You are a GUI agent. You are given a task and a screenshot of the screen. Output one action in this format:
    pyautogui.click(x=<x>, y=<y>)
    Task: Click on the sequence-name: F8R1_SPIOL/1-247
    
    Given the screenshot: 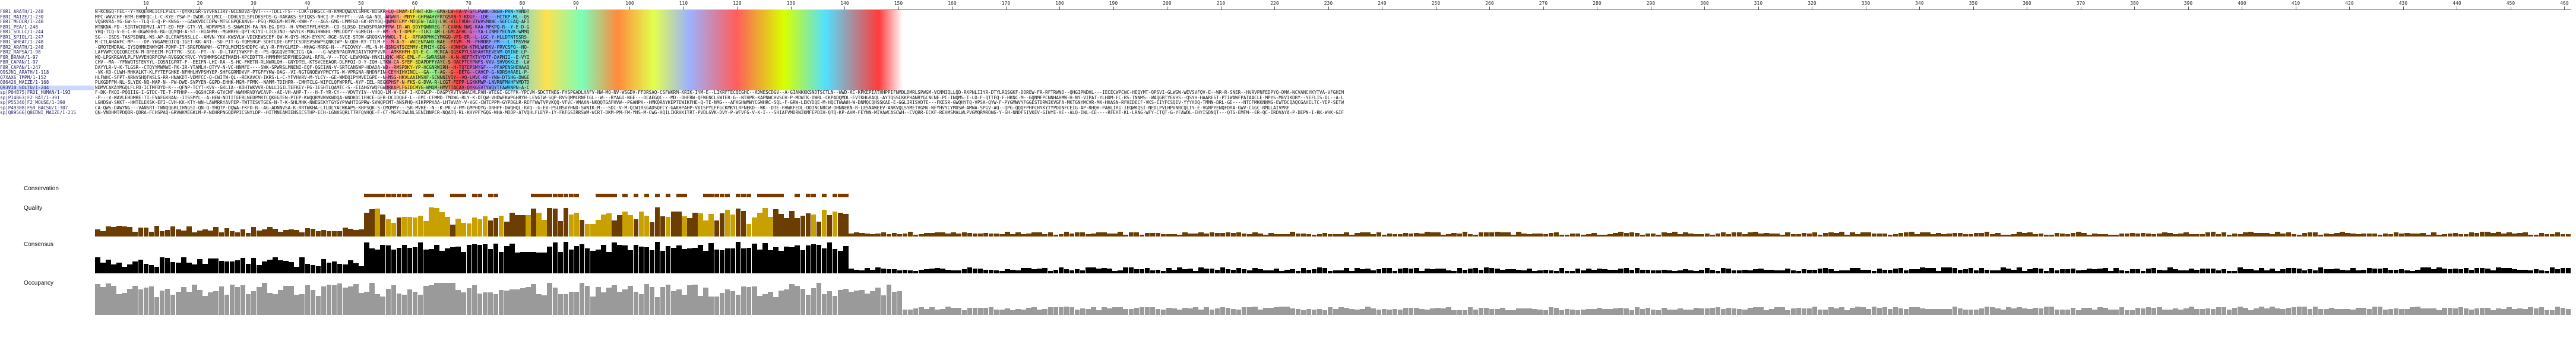 What is the action you would take?
    pyautogui.click(x=22, y=37)
    